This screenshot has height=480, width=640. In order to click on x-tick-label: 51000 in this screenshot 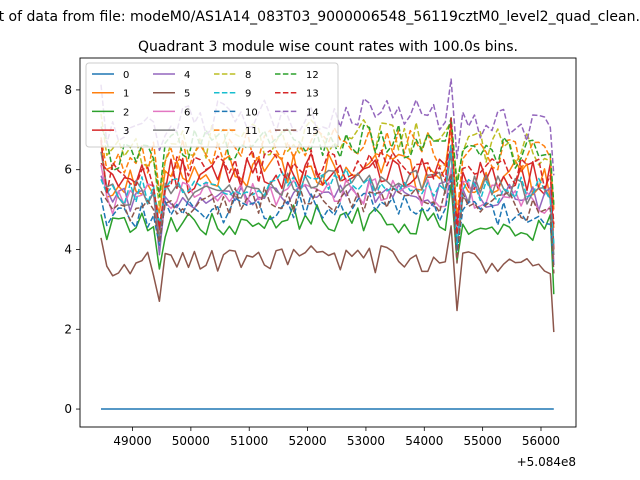, I will do `click(249, 441)`.